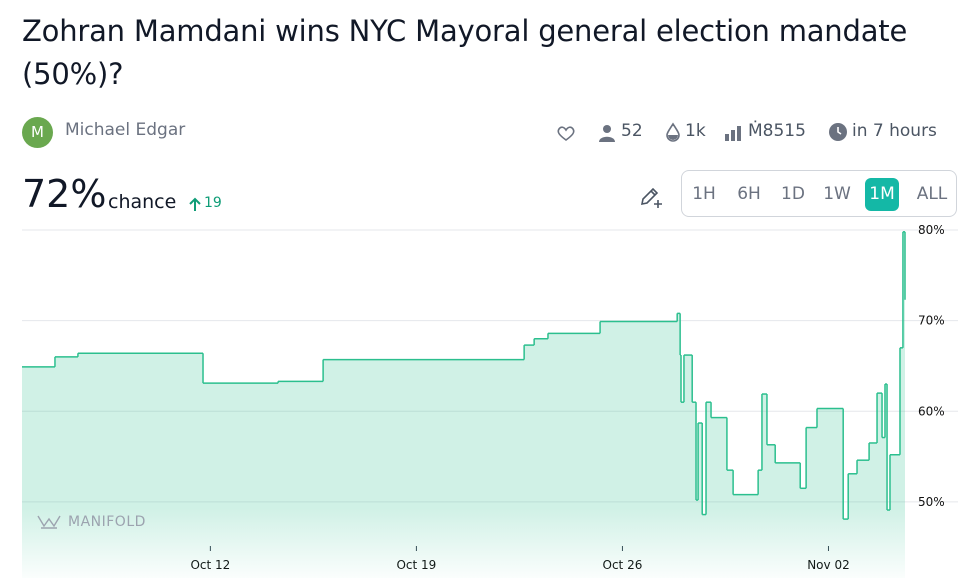  I want to click on close-time-icon, so click(838, 132).